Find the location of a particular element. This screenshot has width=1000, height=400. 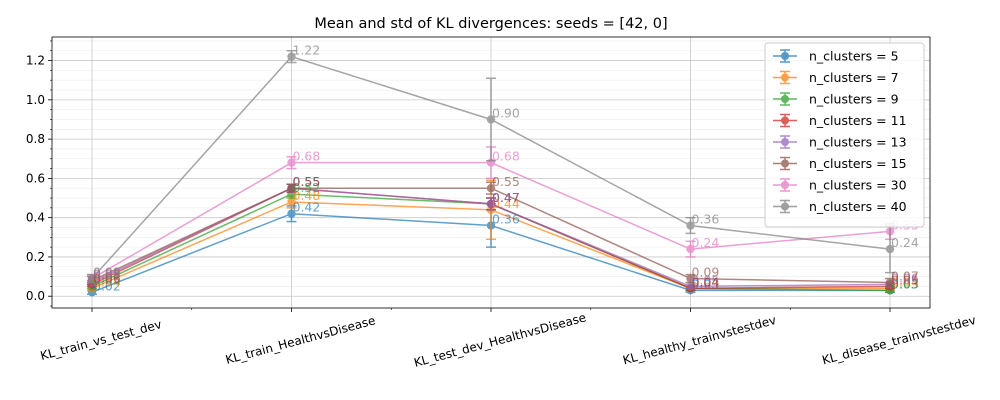

legend-label: n_clusters = 30 is located at coordinates (858, 185).